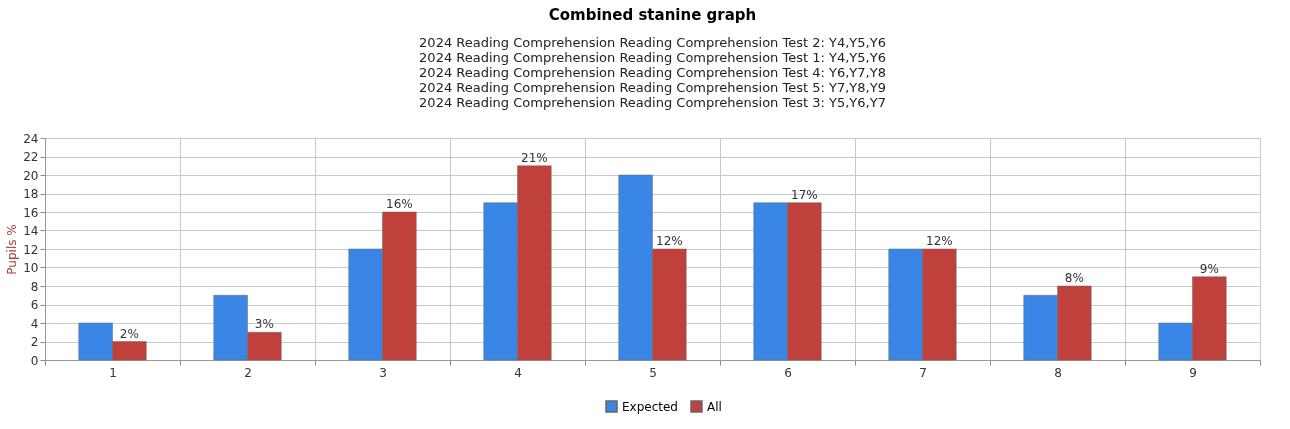 The width and height of the screenshot is (1290, 429). I want to click on y-tick-label: 8, so click(34, 286).